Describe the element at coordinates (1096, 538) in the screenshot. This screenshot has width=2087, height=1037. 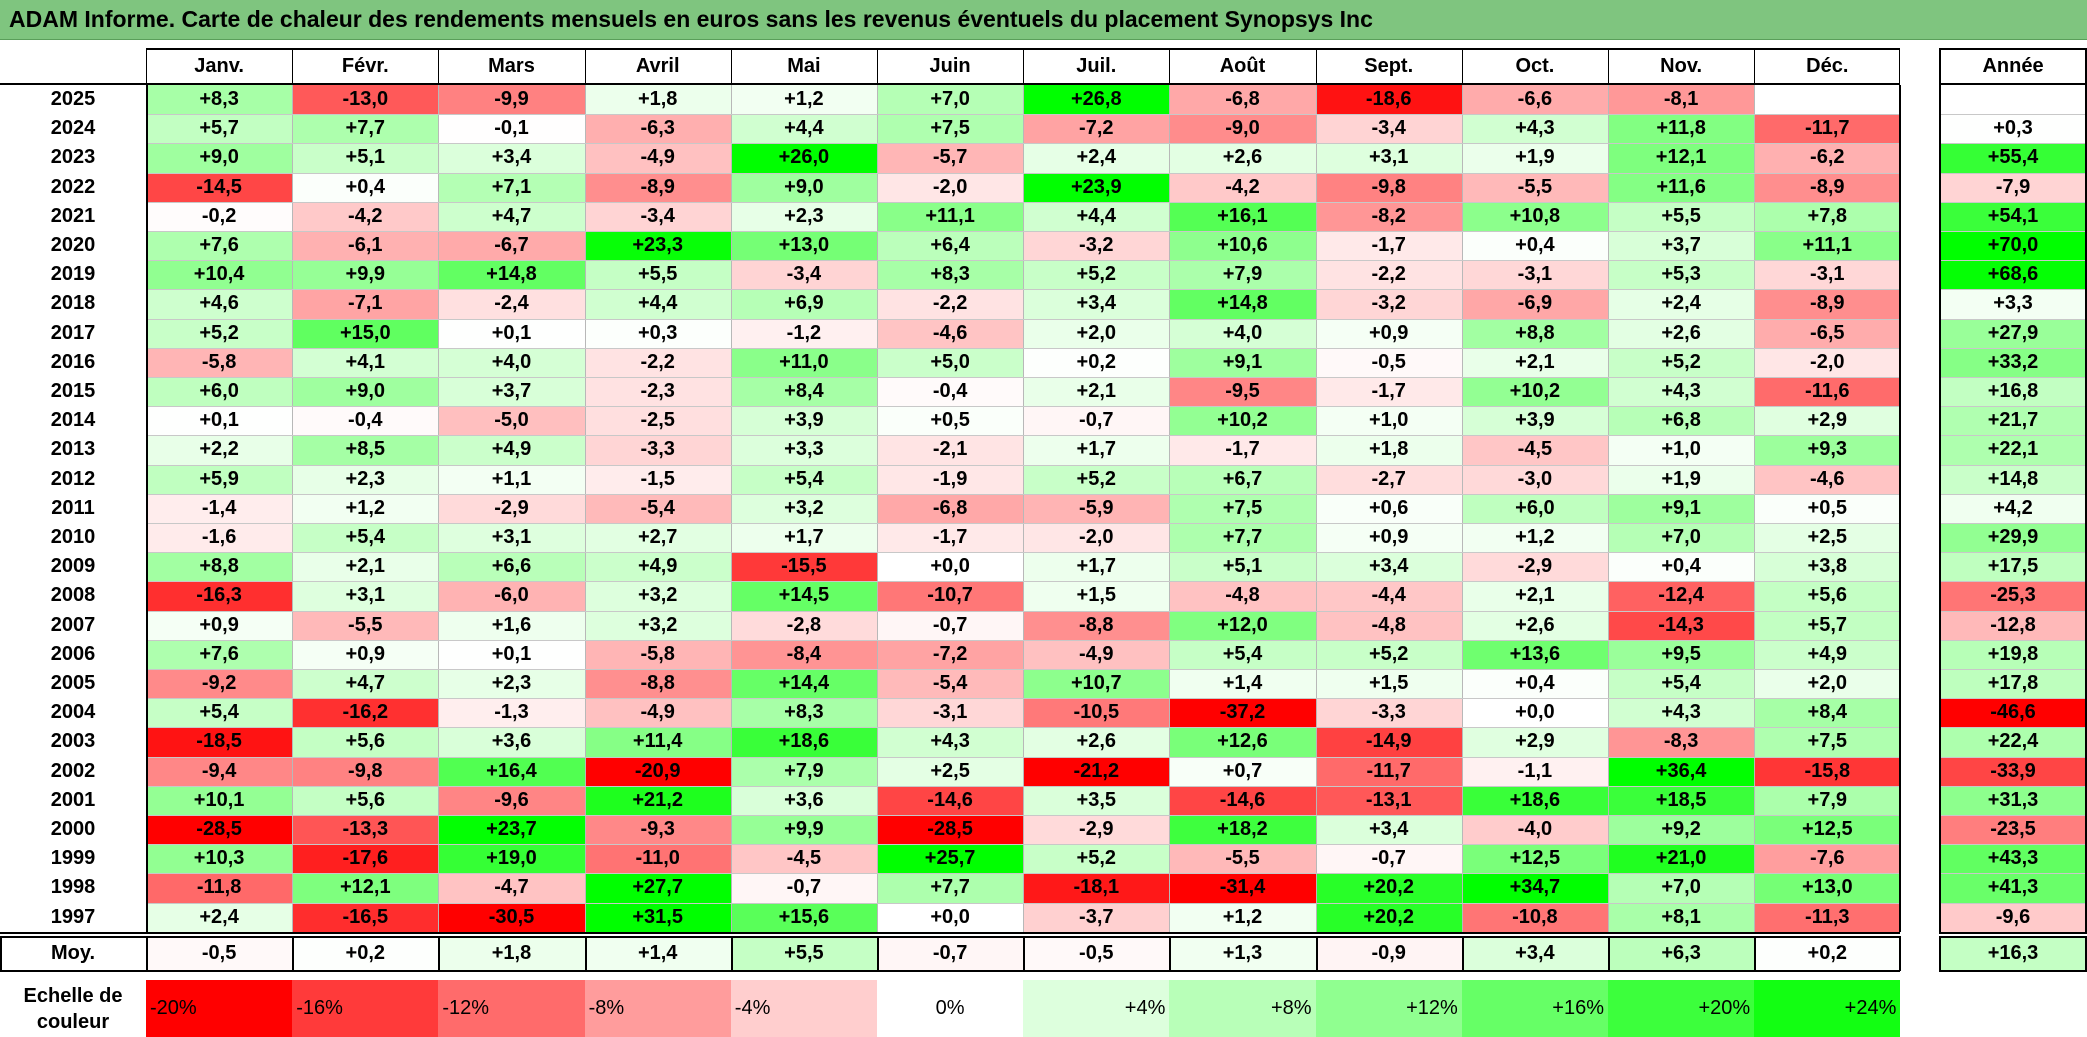
I see `heatmap-cell: -2,0` at that location.